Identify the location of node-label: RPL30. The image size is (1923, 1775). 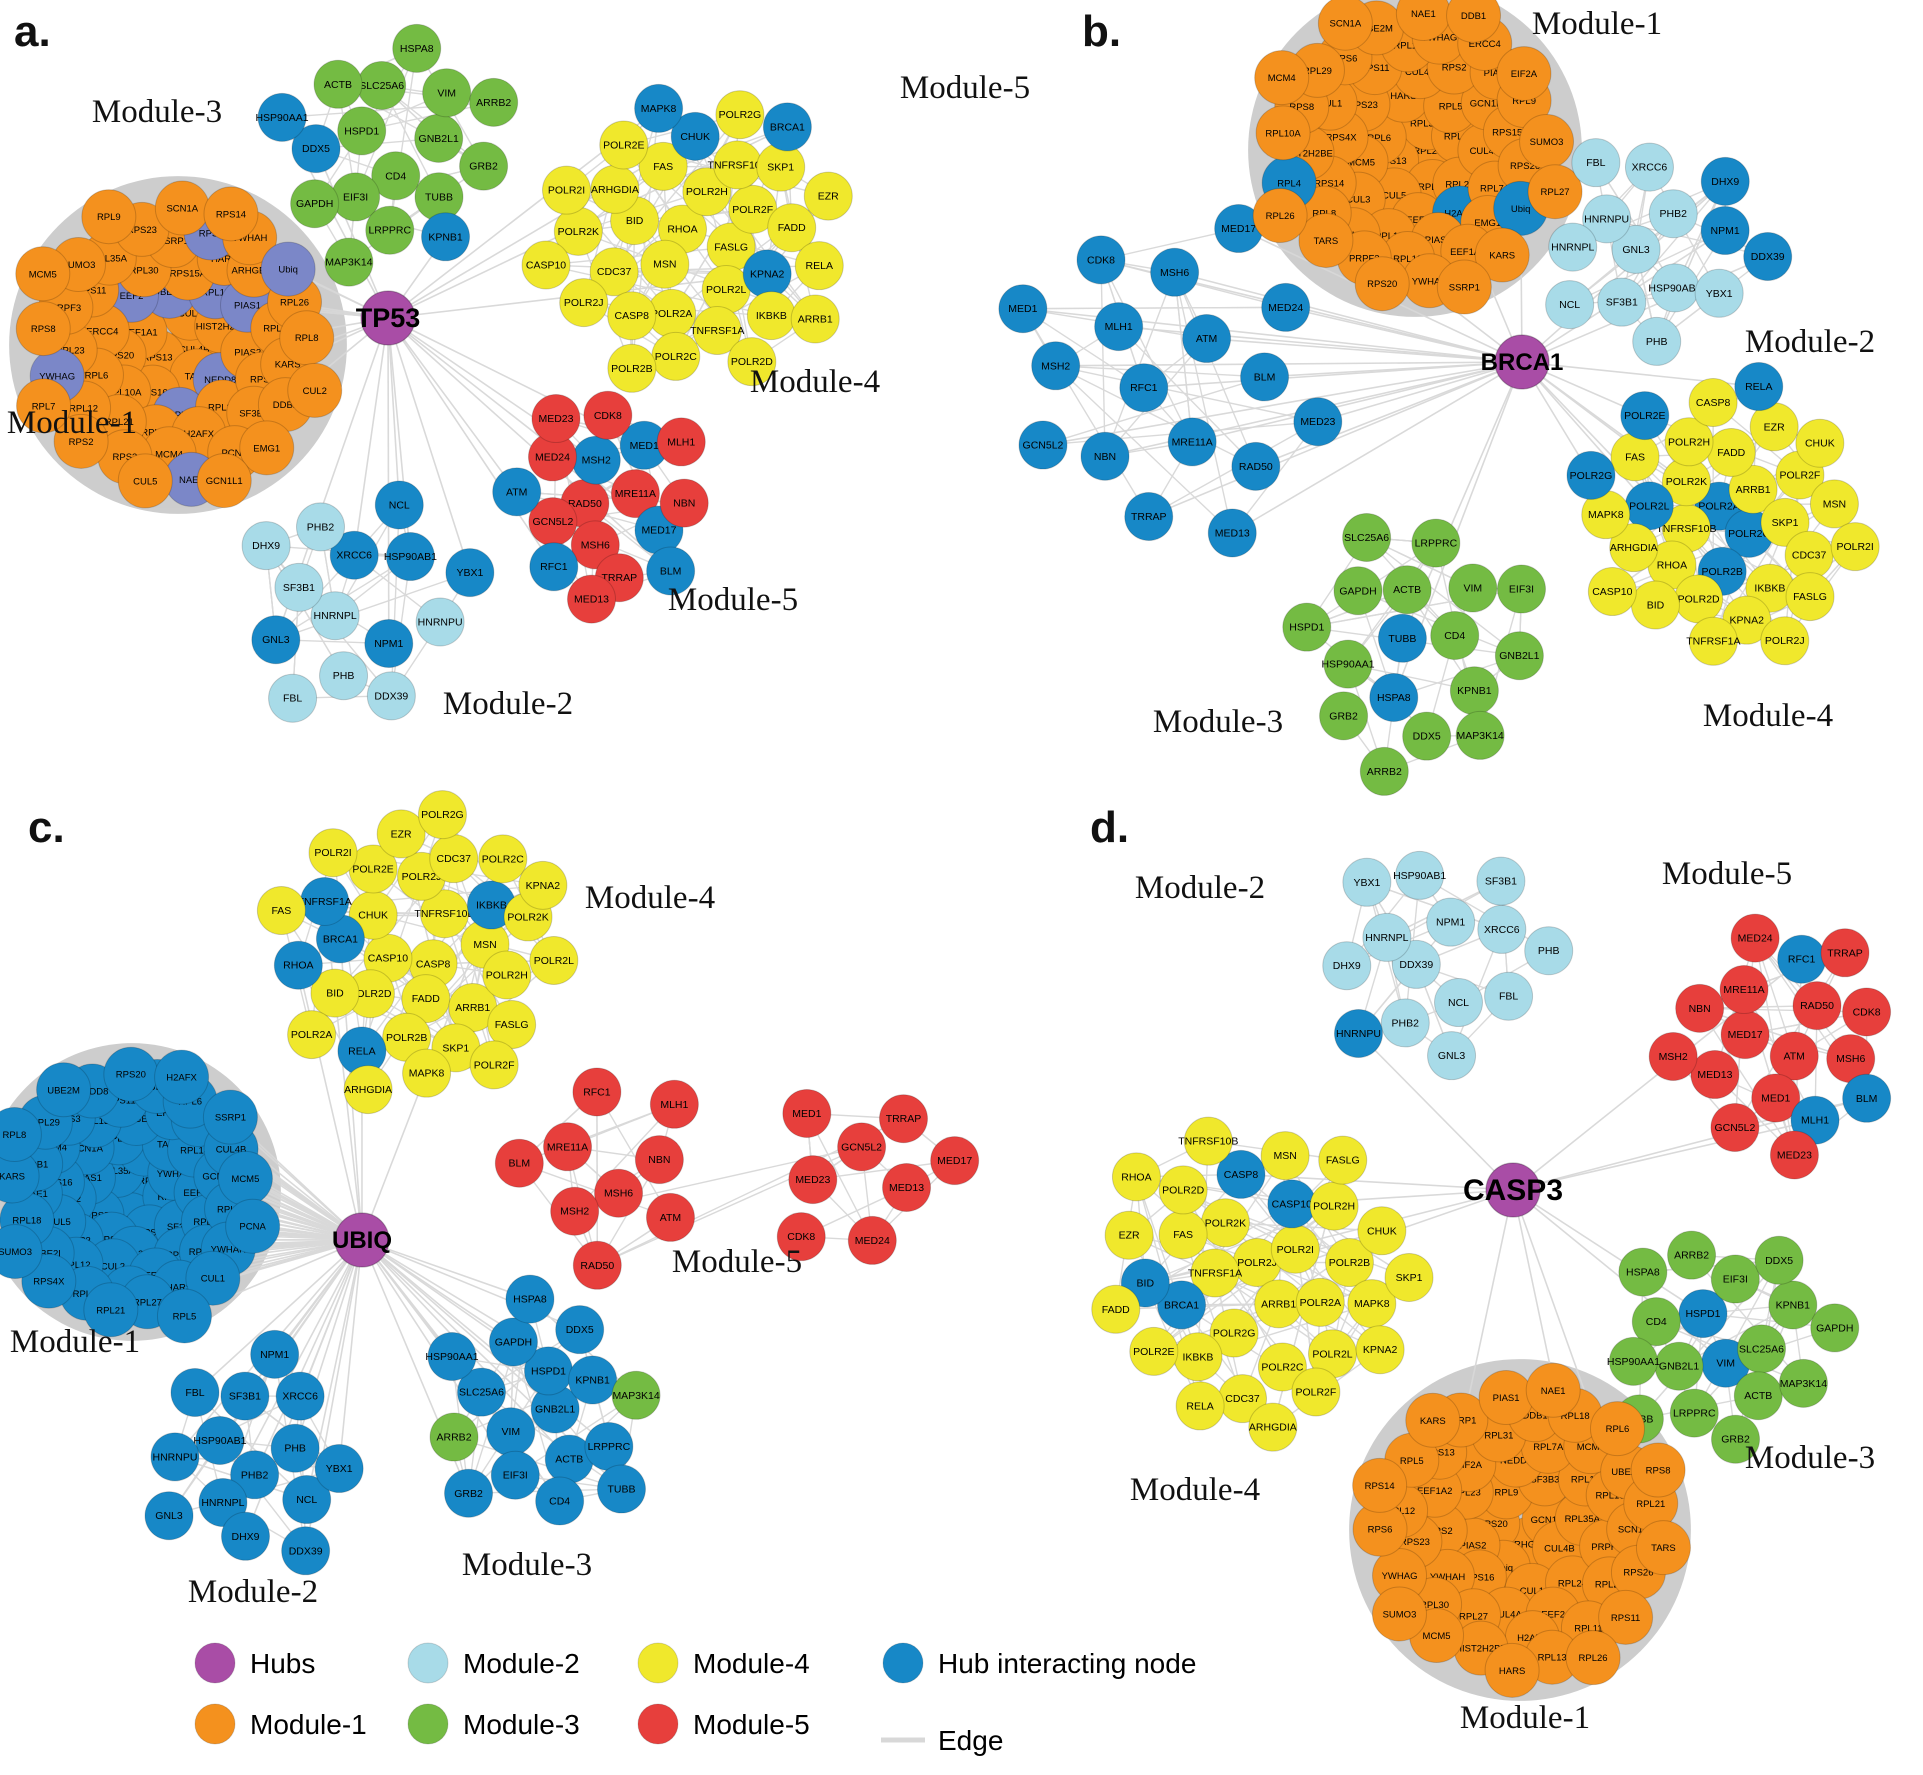
(144, 270).